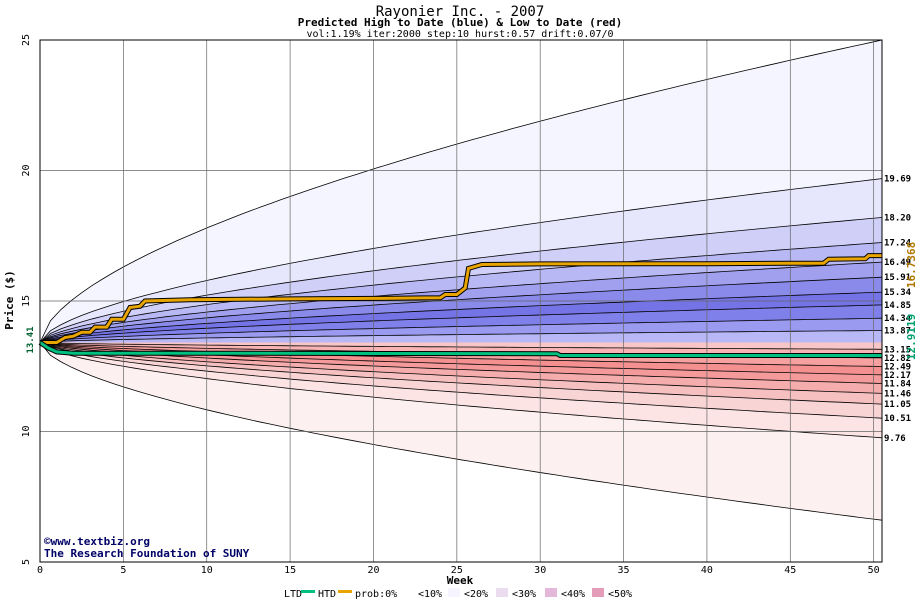 This screenshot has width=920, height=600. What do you see at coordinates (911, 337) in the screenshot?
I see `ltd-end-label: 12.9119` at bounding box center [911, 337].